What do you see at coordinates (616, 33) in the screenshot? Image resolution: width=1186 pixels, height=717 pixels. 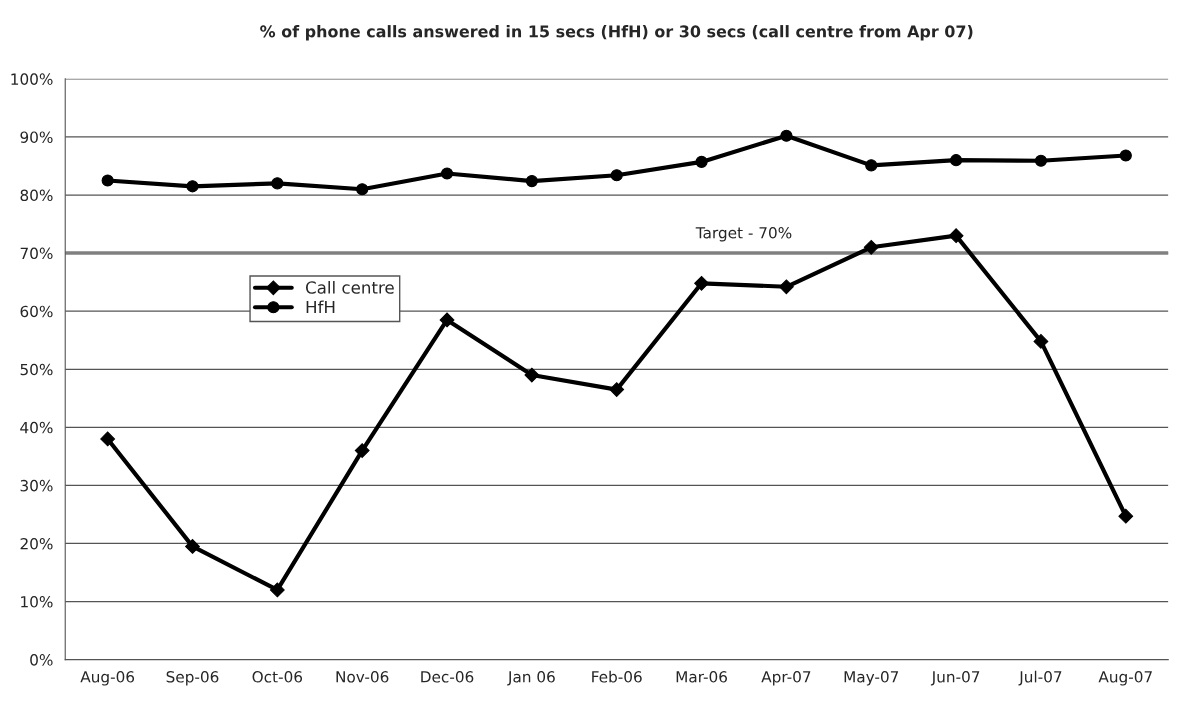 I see `chart-title: % of phone calls answered in 15 secs (HfH) or 30 secs (call centre from Apr 07)` at bounding box center [616, 33].